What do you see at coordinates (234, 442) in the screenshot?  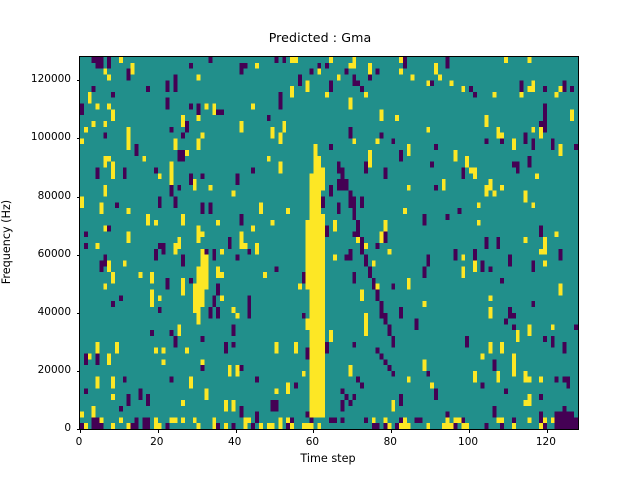 I see `x-tick-label: 40` at bounding box center [234, 442].